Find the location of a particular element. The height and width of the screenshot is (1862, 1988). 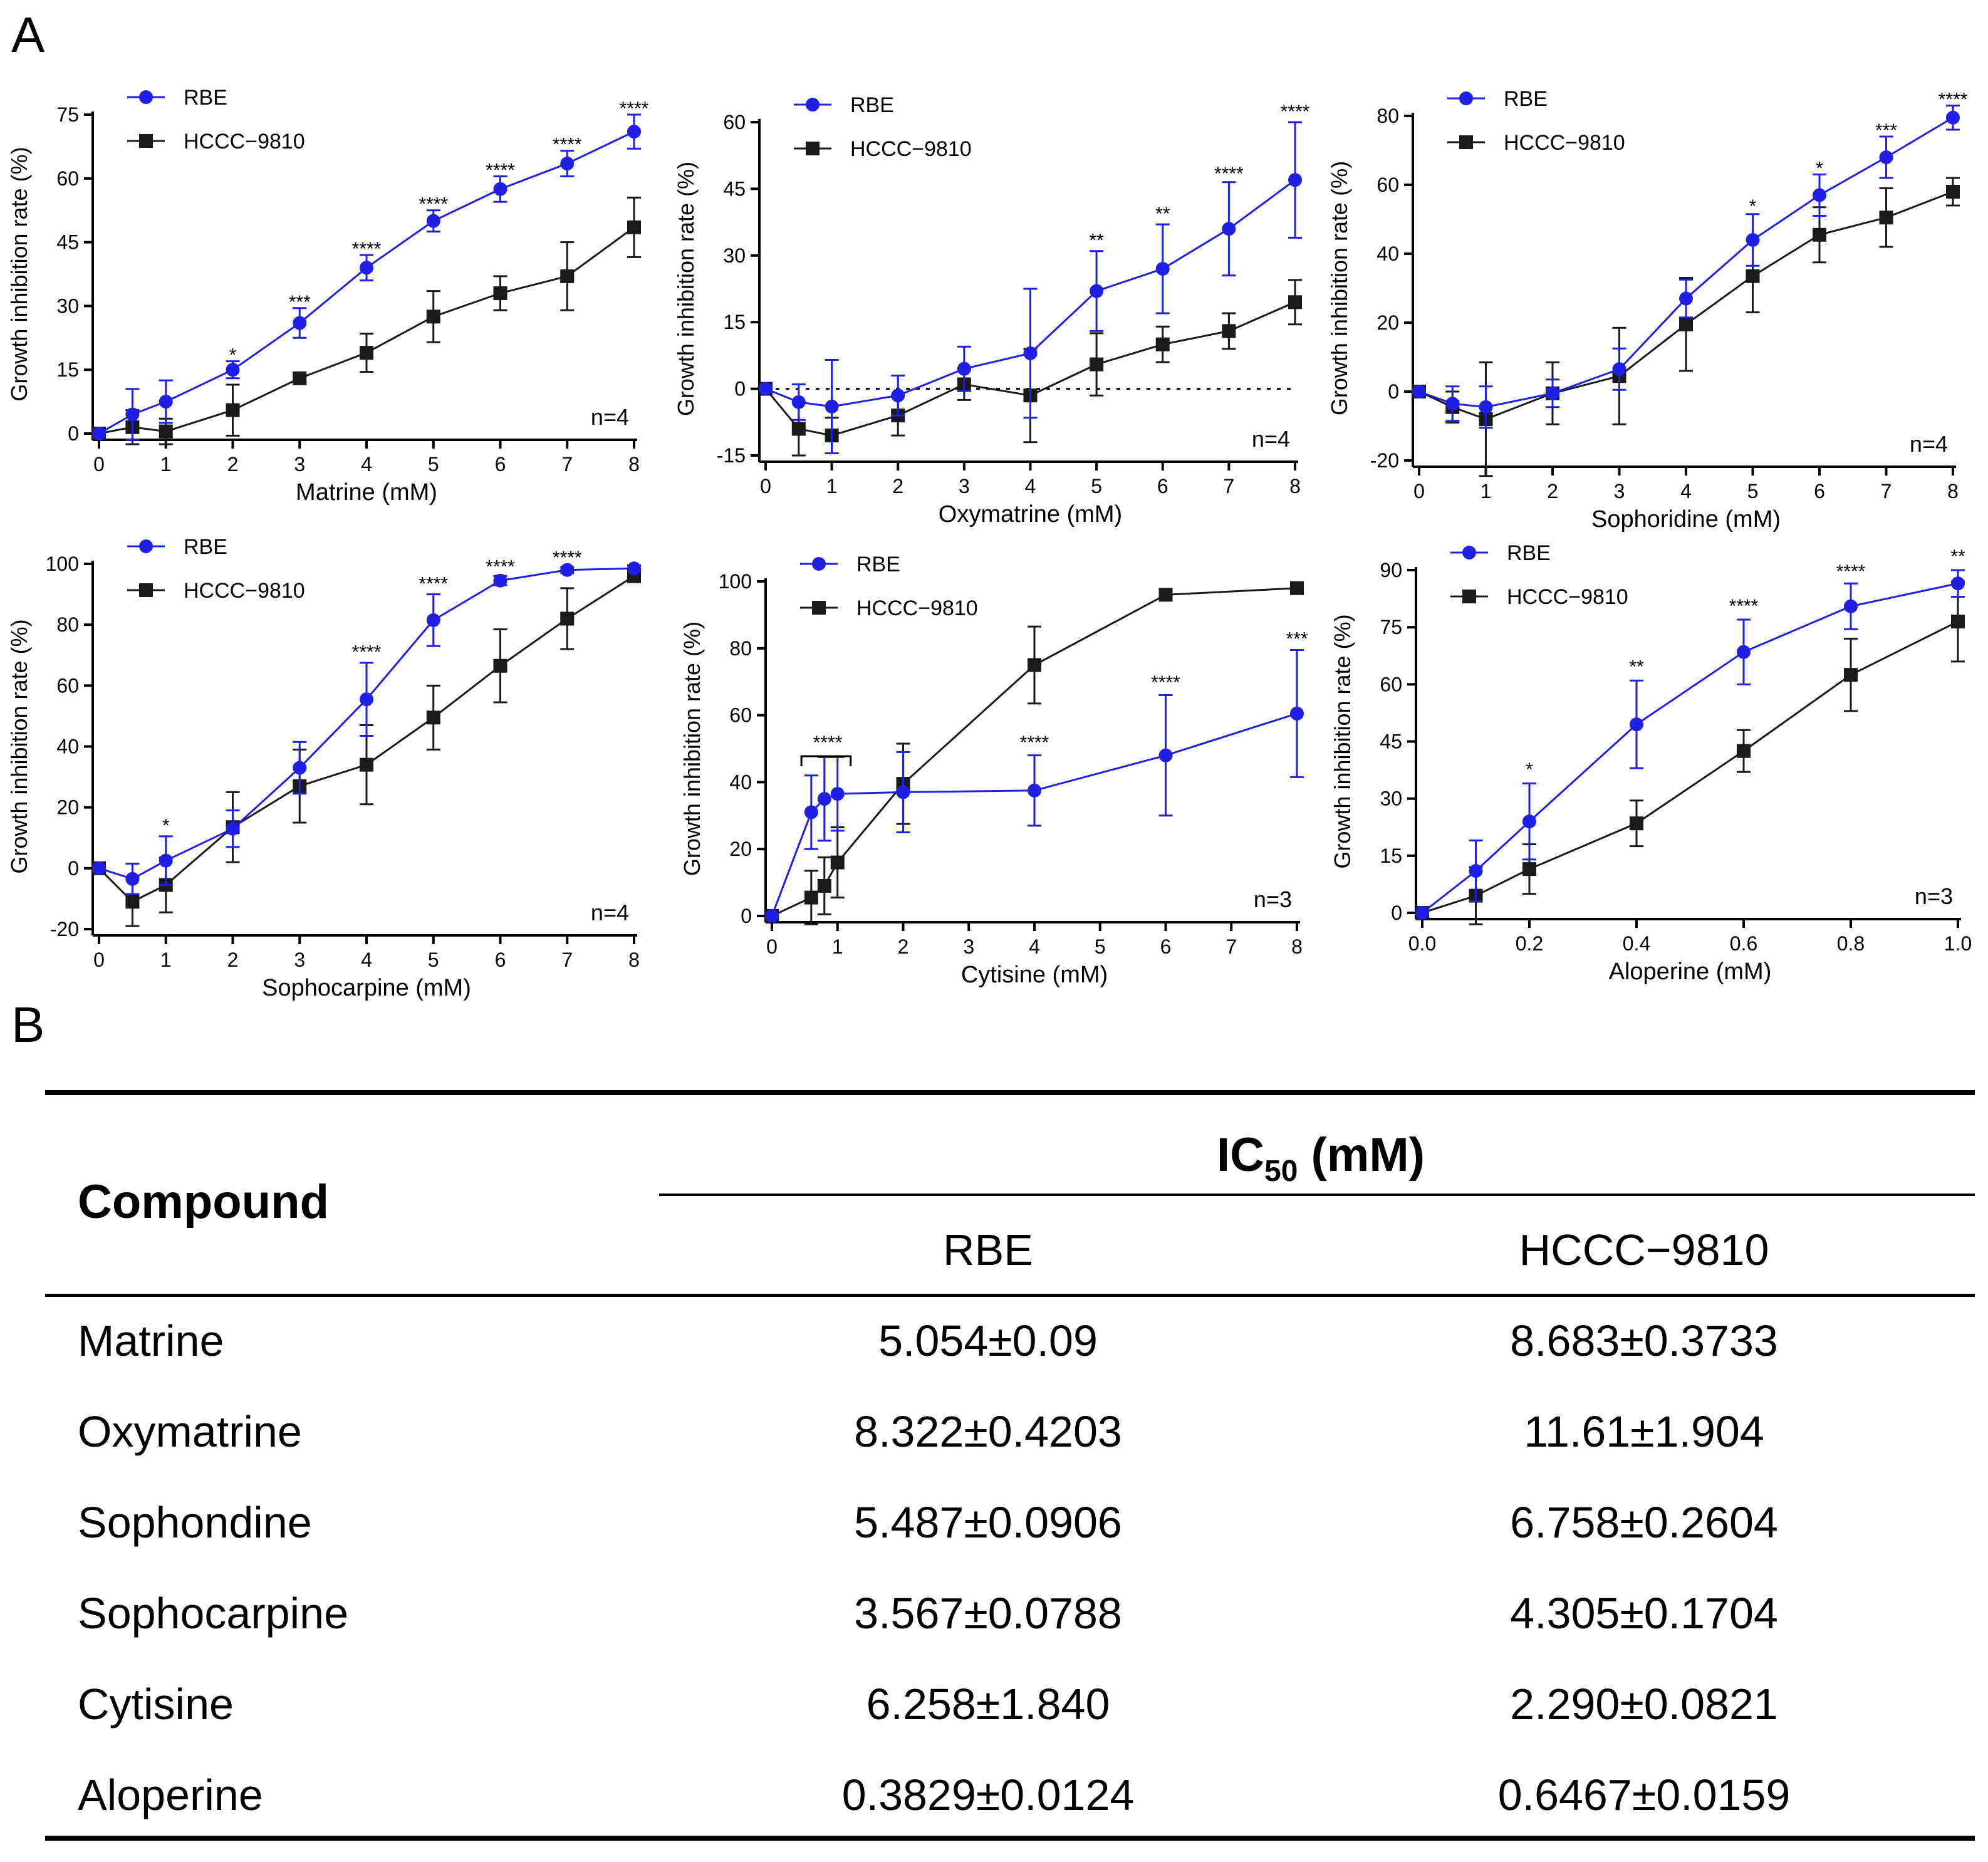

row-rbe-ic50: 6.258±1.840 is located at coordinates (988, 1705).